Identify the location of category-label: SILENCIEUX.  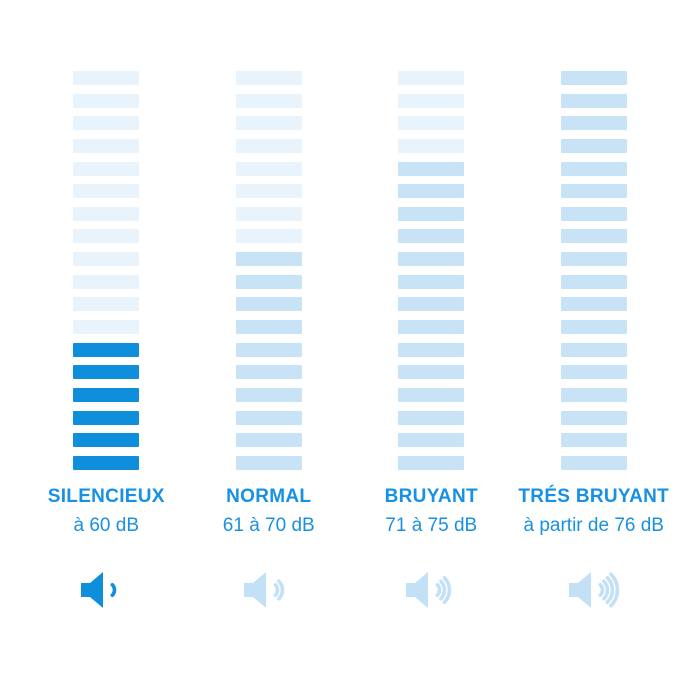
(106, 496).